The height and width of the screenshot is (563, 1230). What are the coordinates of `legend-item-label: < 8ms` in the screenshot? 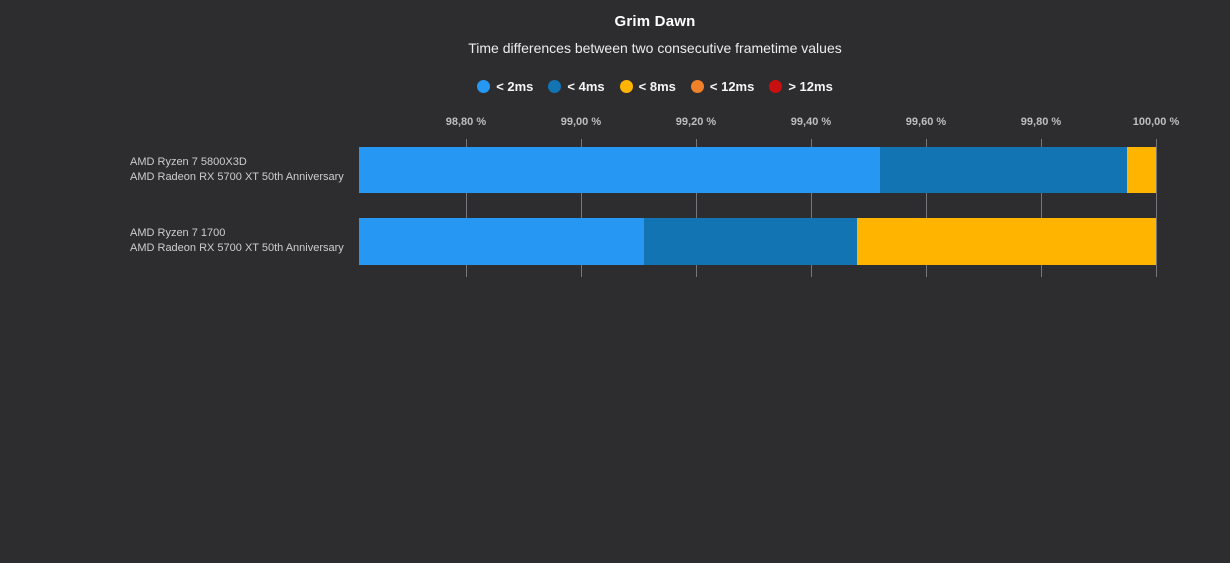 It's located at (657, 86).